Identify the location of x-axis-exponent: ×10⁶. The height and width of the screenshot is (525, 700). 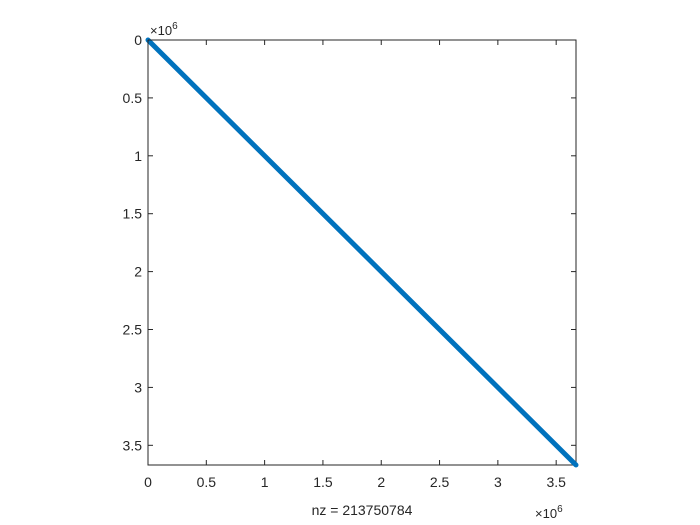
(549, 512).